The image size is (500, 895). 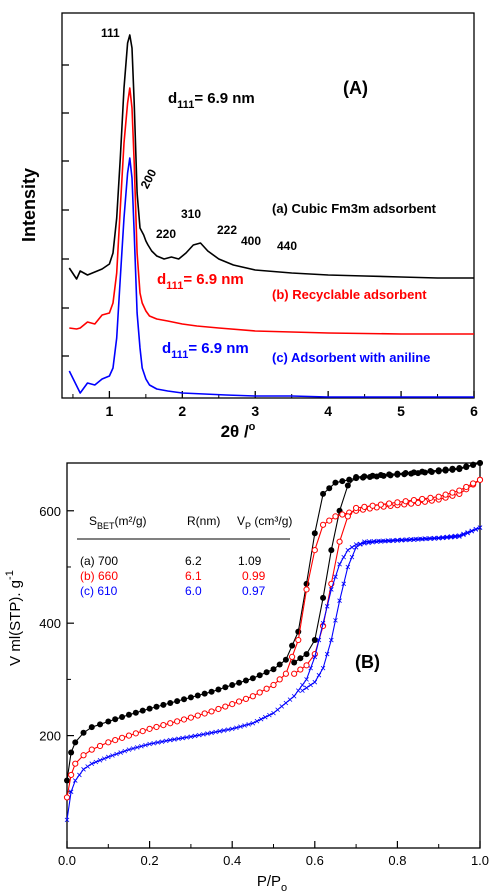 I want to click on panel-b-xtick-label: 0.0, so click(x=67, y=860).